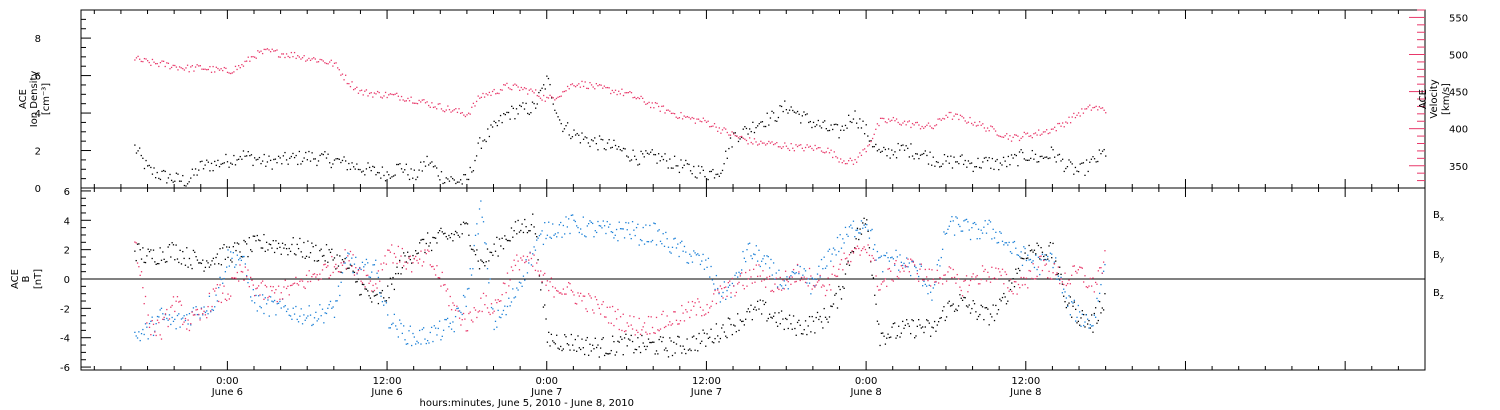 This screenshot has height=410, width=1500. I want to click on velocity-tick-label: 400, so click(1458, 130).